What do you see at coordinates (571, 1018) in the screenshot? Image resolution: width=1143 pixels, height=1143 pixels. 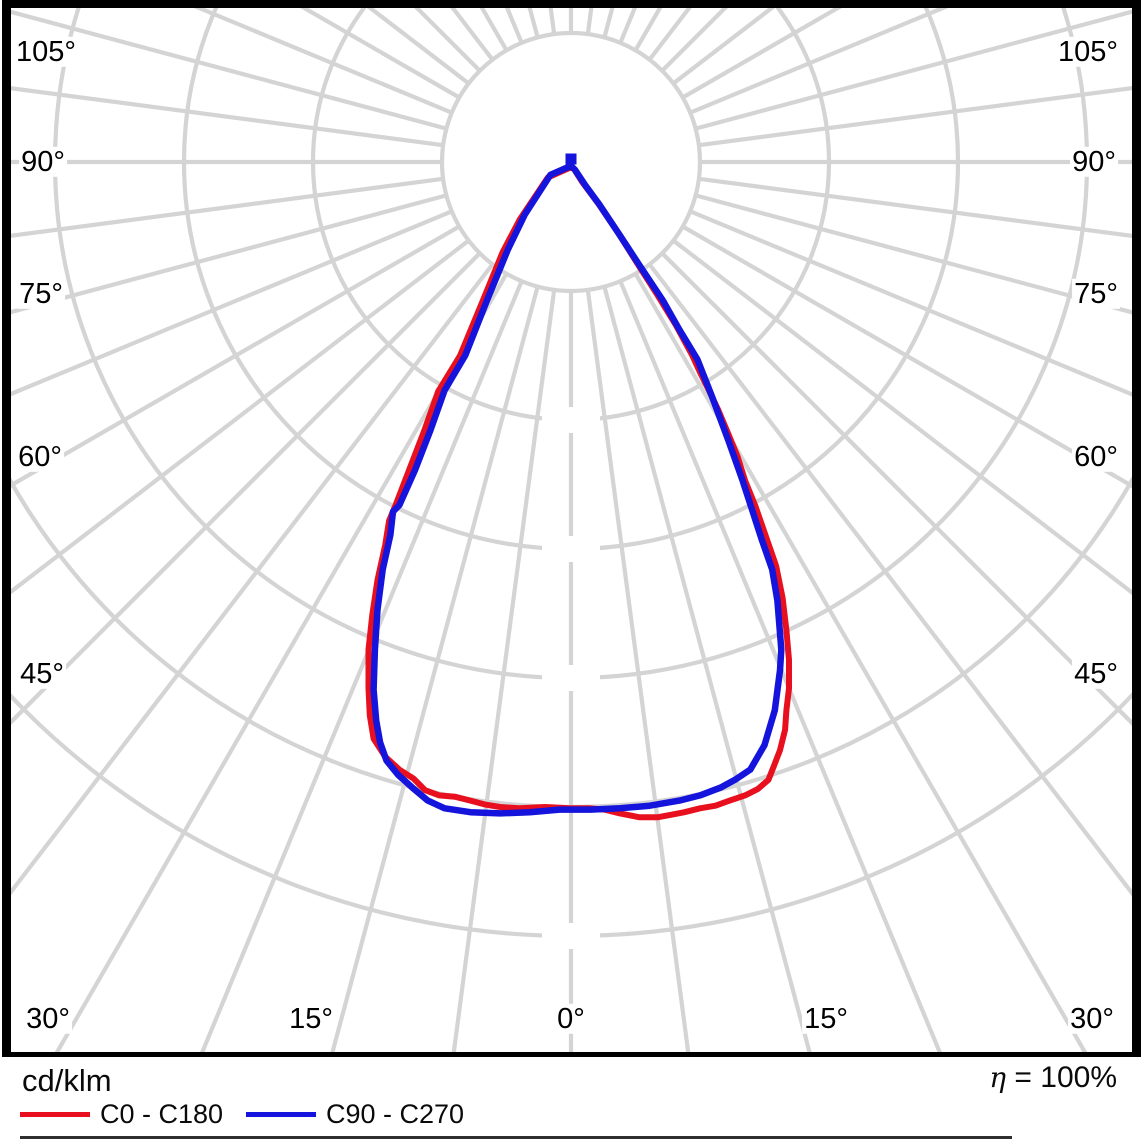 I see `angle-label-bottom: 0°` at bounding box center [571, 1018].